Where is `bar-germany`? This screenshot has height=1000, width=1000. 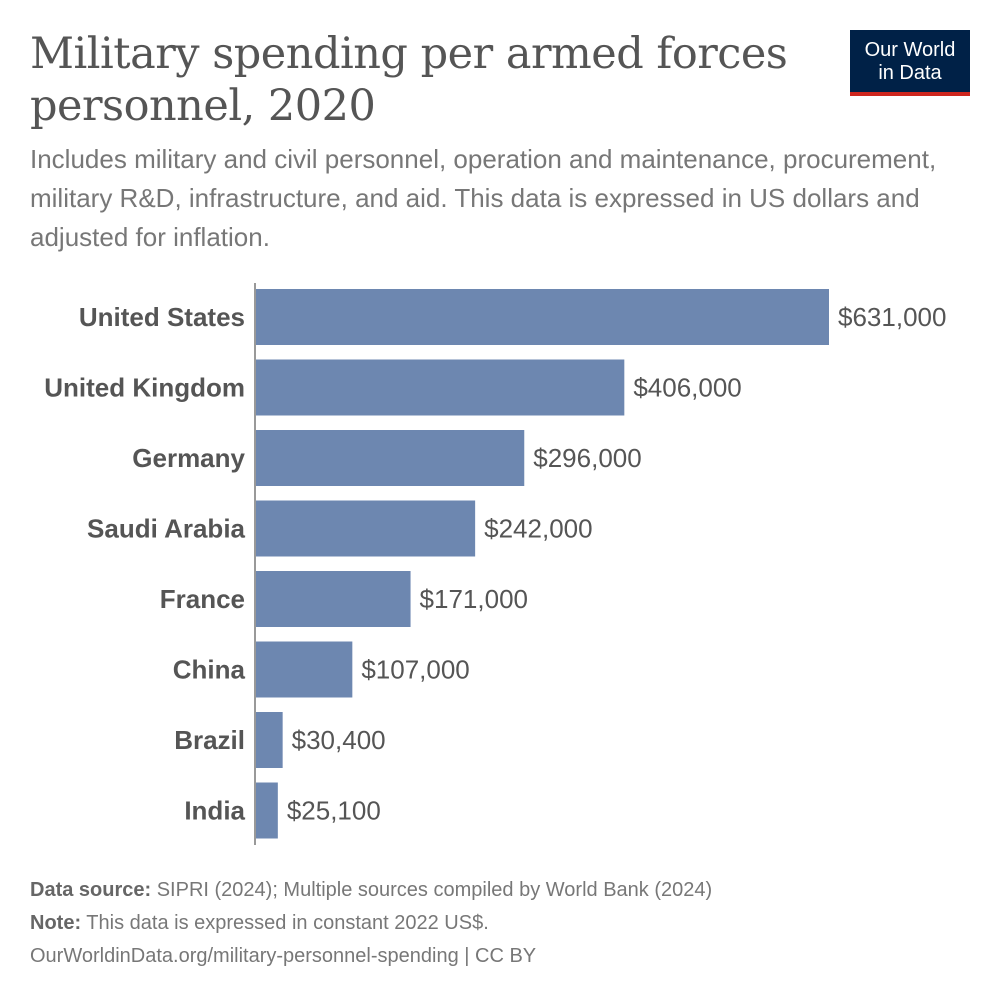 bar-germany is located at coordinates (390, 458).